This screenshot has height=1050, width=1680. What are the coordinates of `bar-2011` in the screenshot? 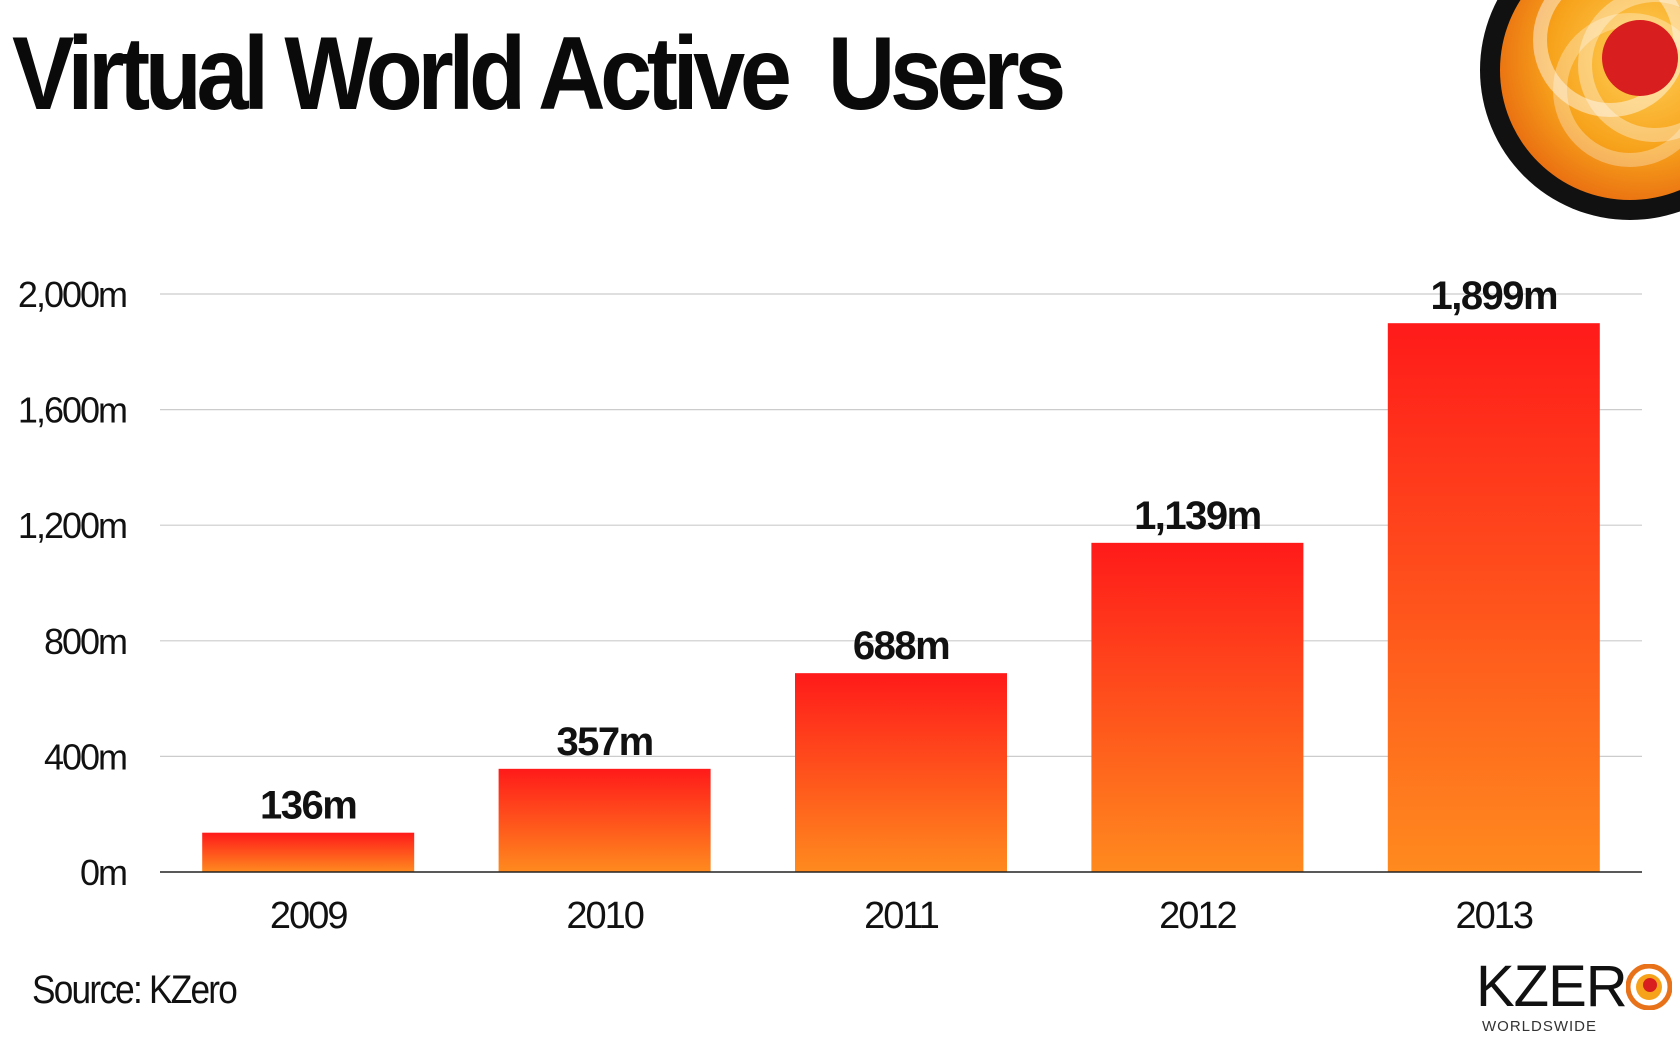 It's located at (901, 772).